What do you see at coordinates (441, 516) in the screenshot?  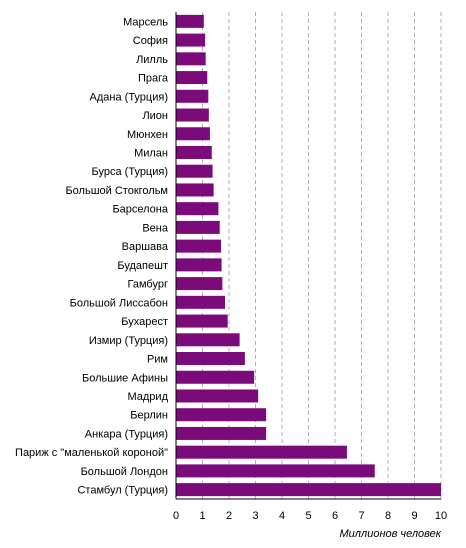 I see `x-tick-label: 10` at bounding box center [441, 516].